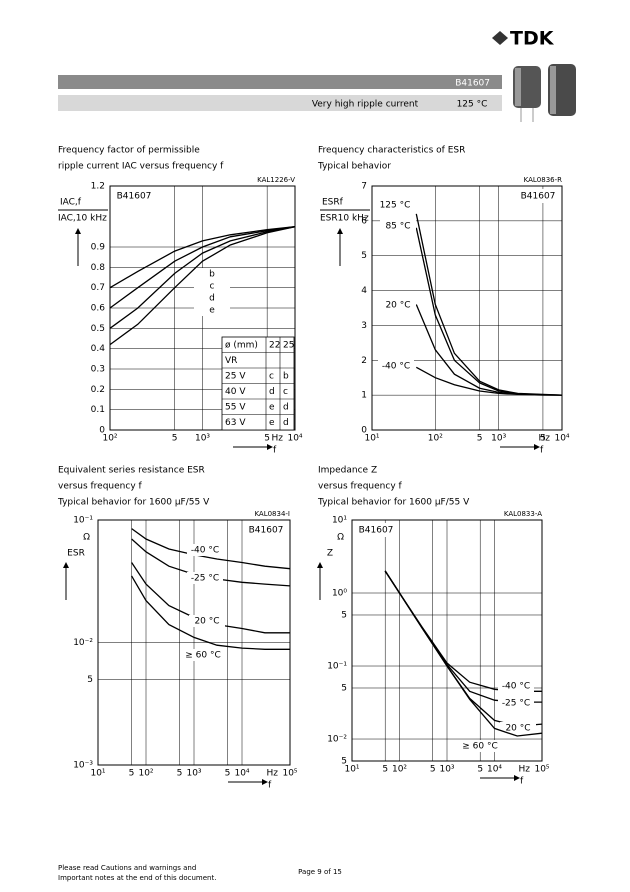 This screenshot has width=630, height=892. I want to click on y-tick-label: 0.5, so click(98, 329).